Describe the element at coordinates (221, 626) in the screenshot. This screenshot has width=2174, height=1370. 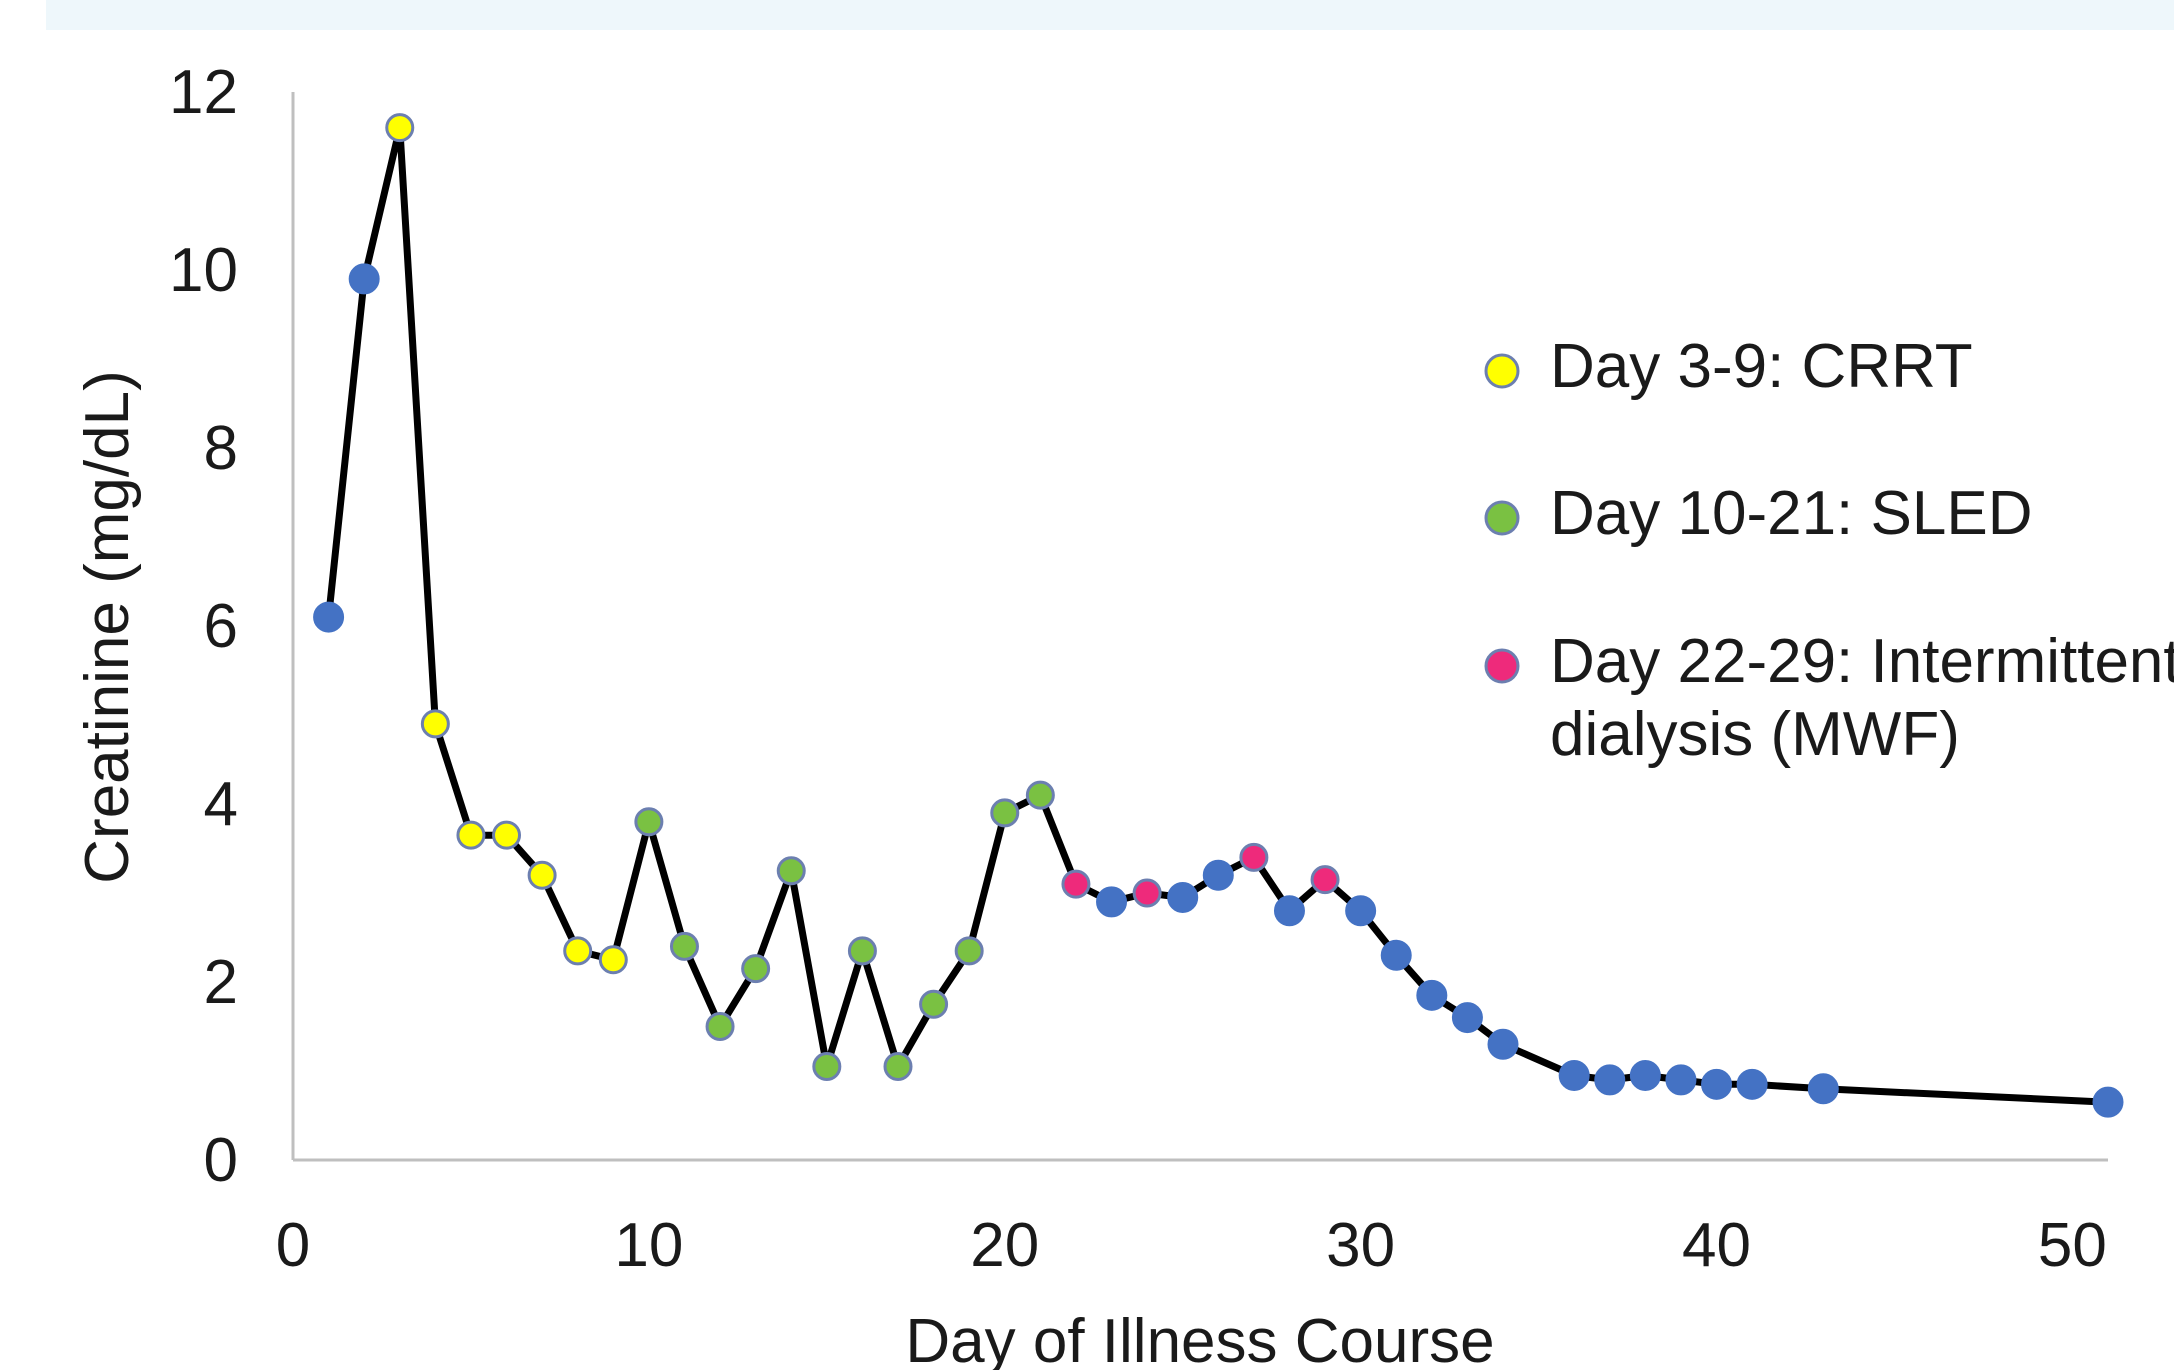
I see `y-tick-label: 6` at that location.